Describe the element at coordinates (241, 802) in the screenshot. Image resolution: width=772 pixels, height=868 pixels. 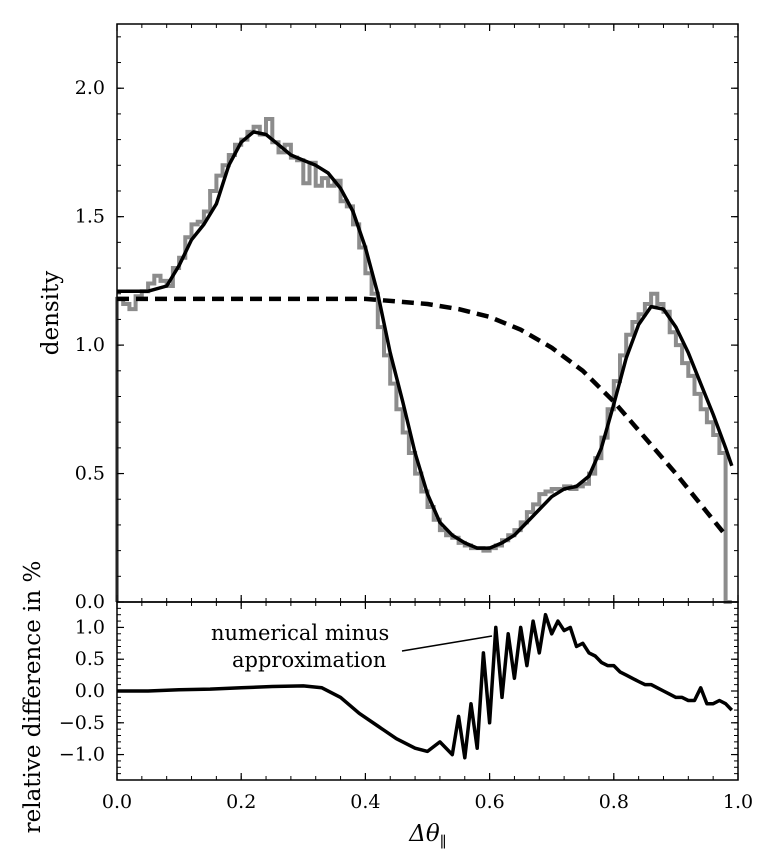
I see `x-tick-label: 0.2` at that location.